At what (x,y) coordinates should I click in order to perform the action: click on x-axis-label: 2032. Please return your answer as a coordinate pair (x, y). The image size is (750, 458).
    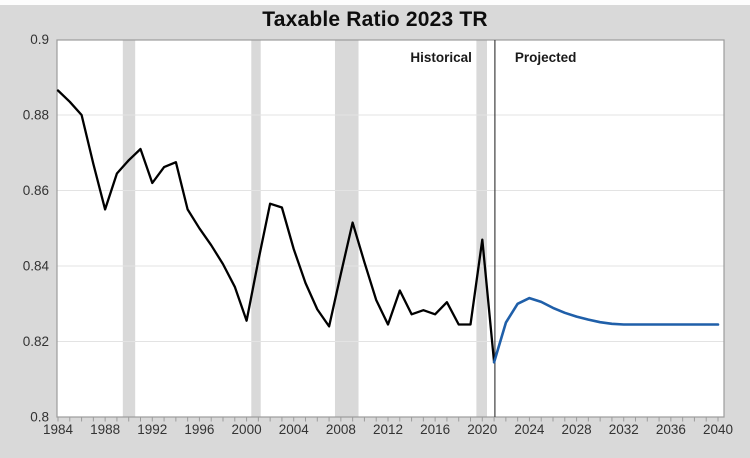
    Looking at the image, I should click on (624, 429).